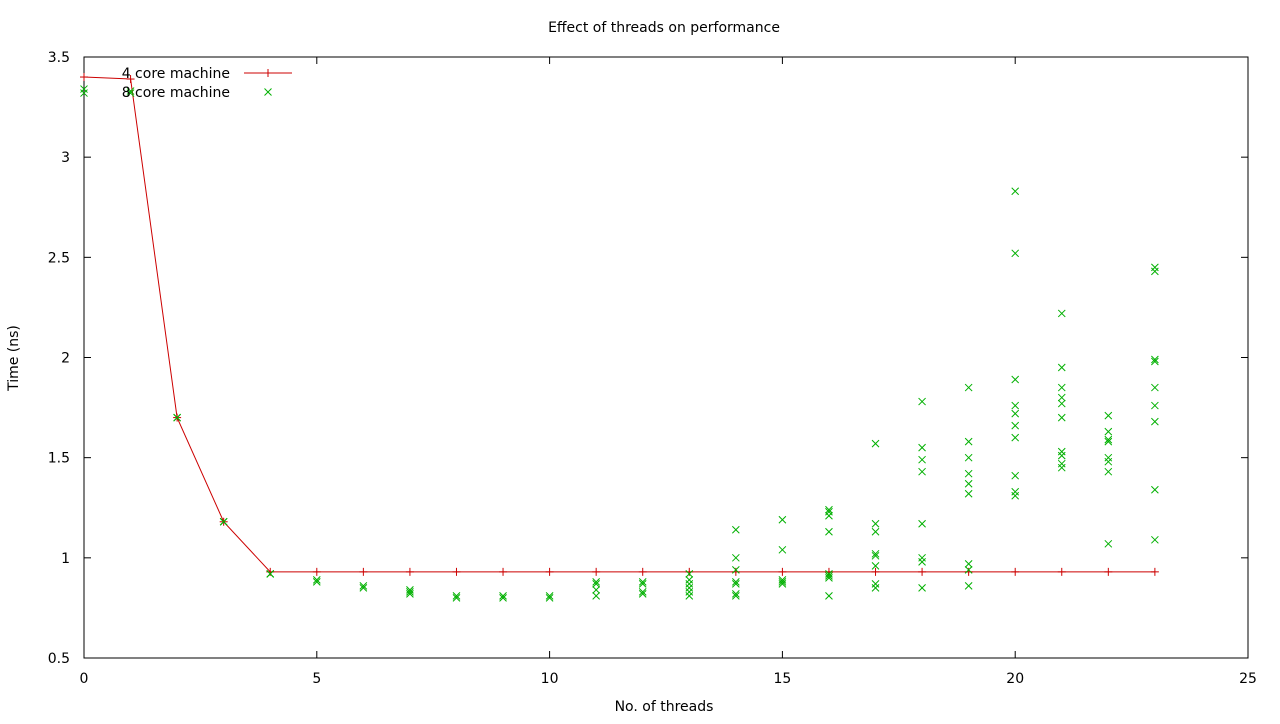 This screenshot has width=1280, height=724. What do you see at coordinates (550, 679) in the screenshot?
I see `x-tick-label: 10` at bounding box center [550, 679].